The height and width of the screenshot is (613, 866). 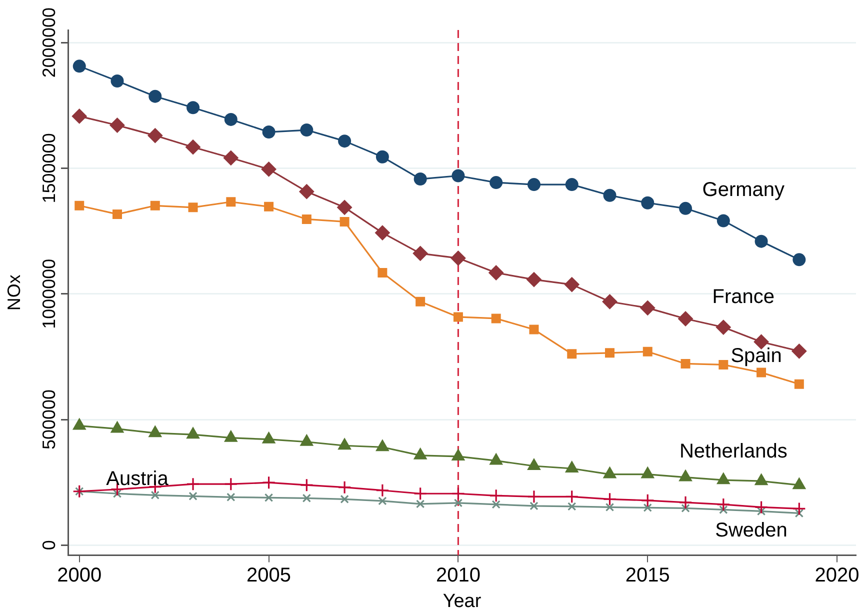 What do you see at coordinates (48, 293) in the screenshot?
I see `y-tick-label: 1000000` at bounding box center [48, 293].